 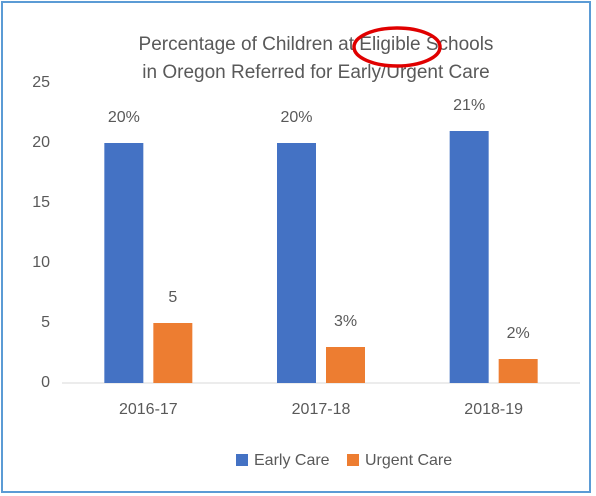 What do you see at coordinates (292, 460) in the screenshot?
I see `legend-label: Early Care` at bounding box center [292, 460].